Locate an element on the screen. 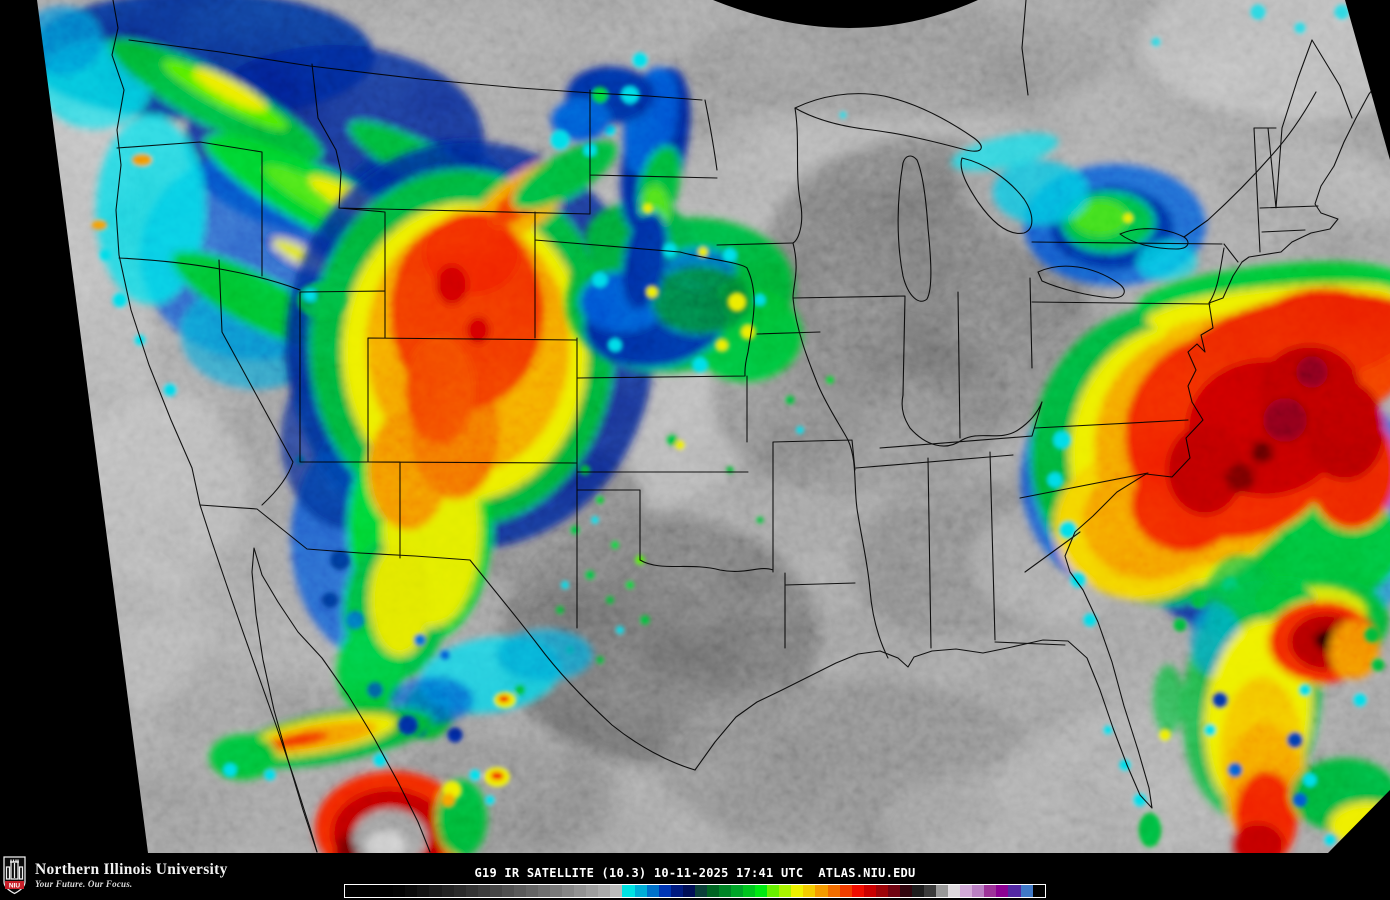 The image size is (1390, 900). ir-color-scale is located at coordinates (695, 891).